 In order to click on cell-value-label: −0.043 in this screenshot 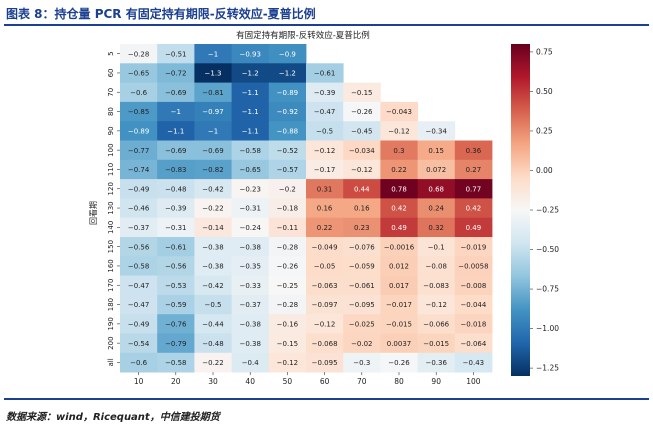, I will do `click(399, 112)`.